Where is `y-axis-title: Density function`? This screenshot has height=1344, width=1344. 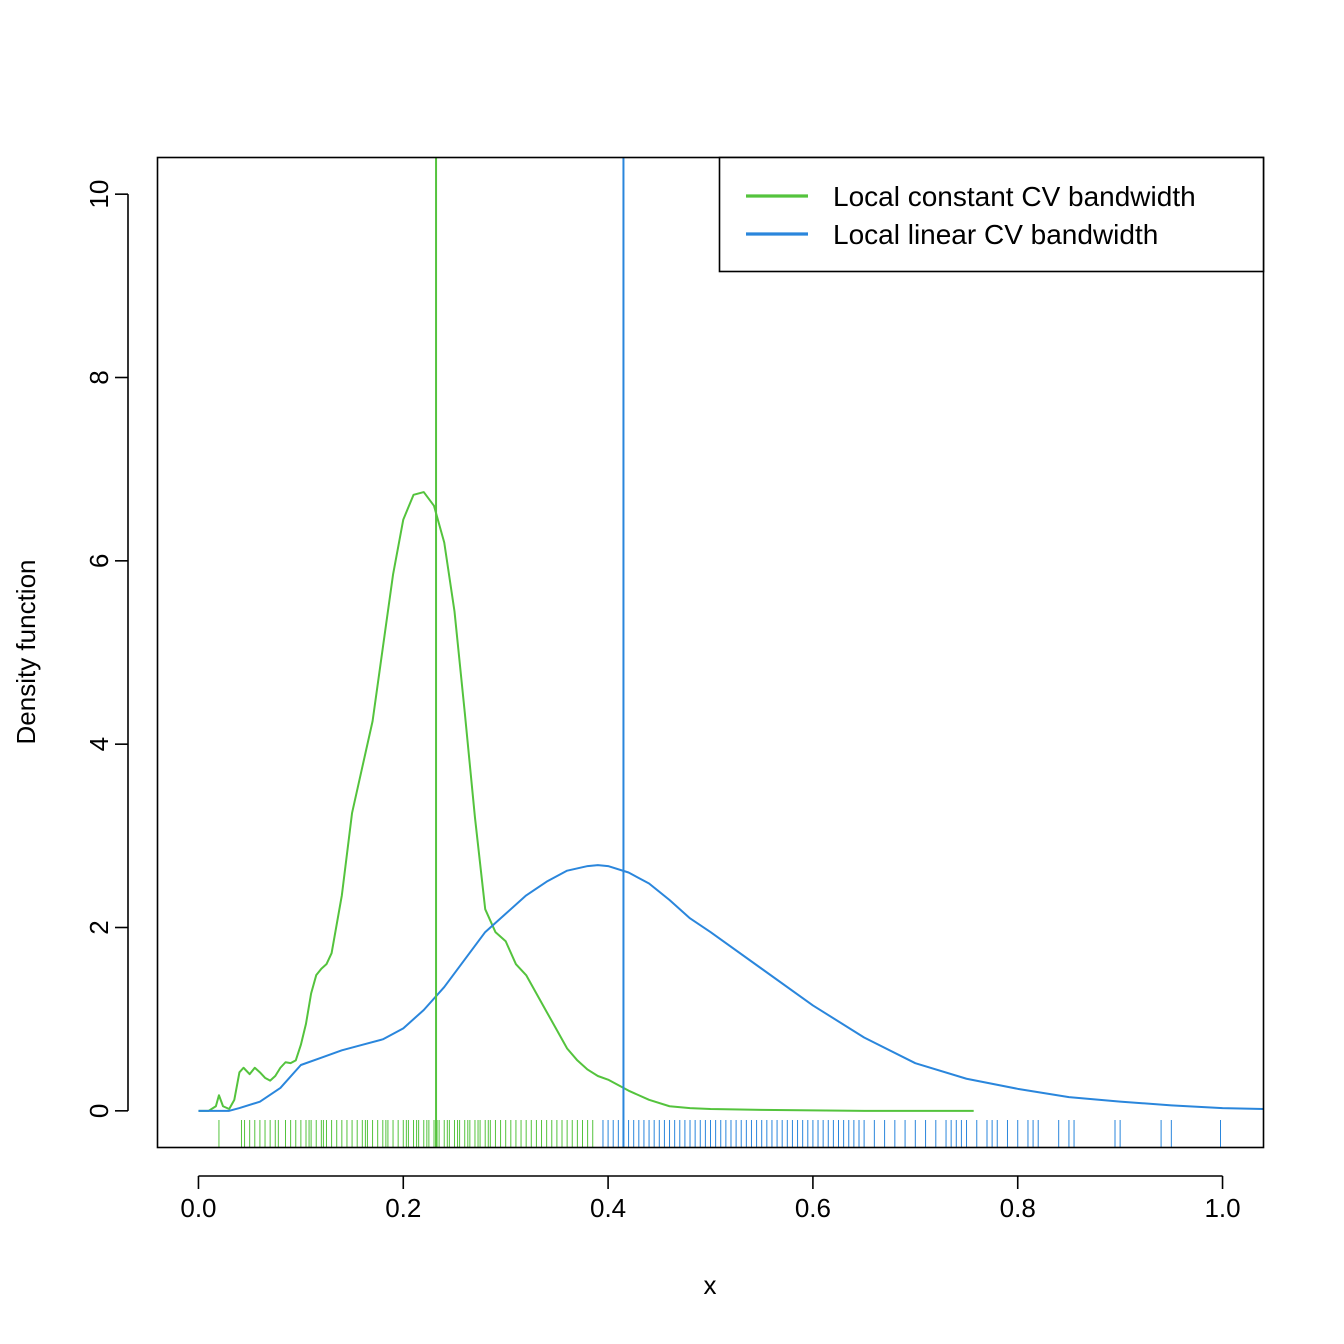
y-axis-title: Density function is located at coordinates (26, 652).